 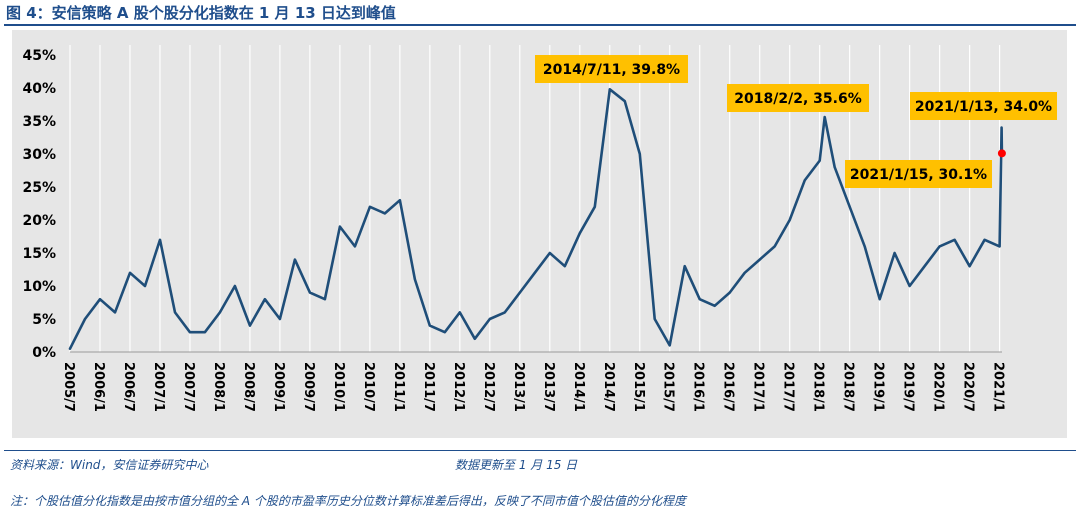 I want to click on x-tick-label: 2008/1, so click(x=218, y=387).